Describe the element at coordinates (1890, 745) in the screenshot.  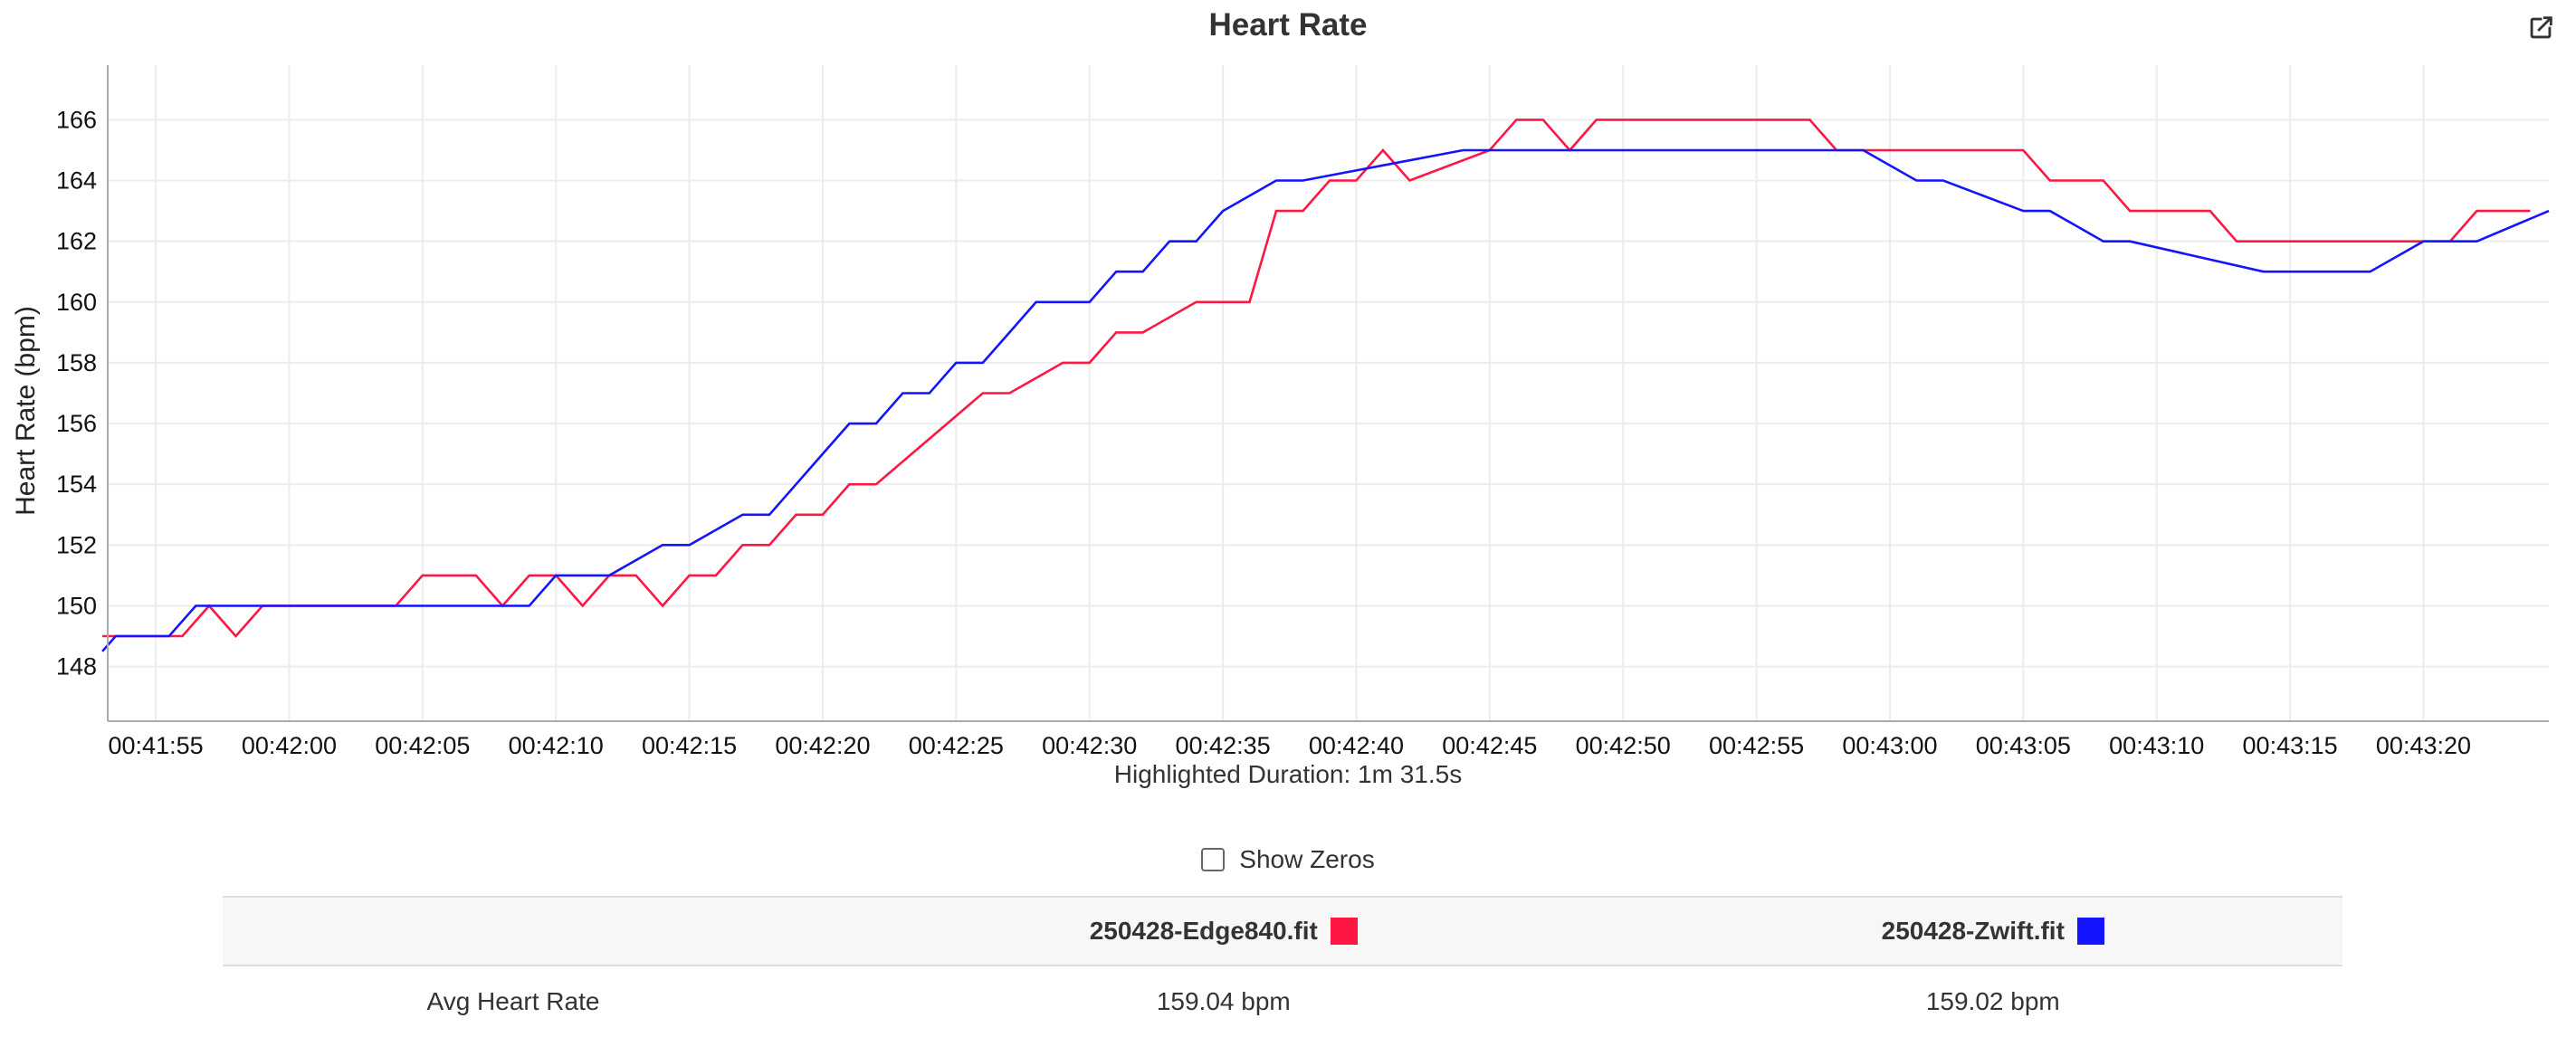
I see `x-tick-label: 00:43:00` at that location.